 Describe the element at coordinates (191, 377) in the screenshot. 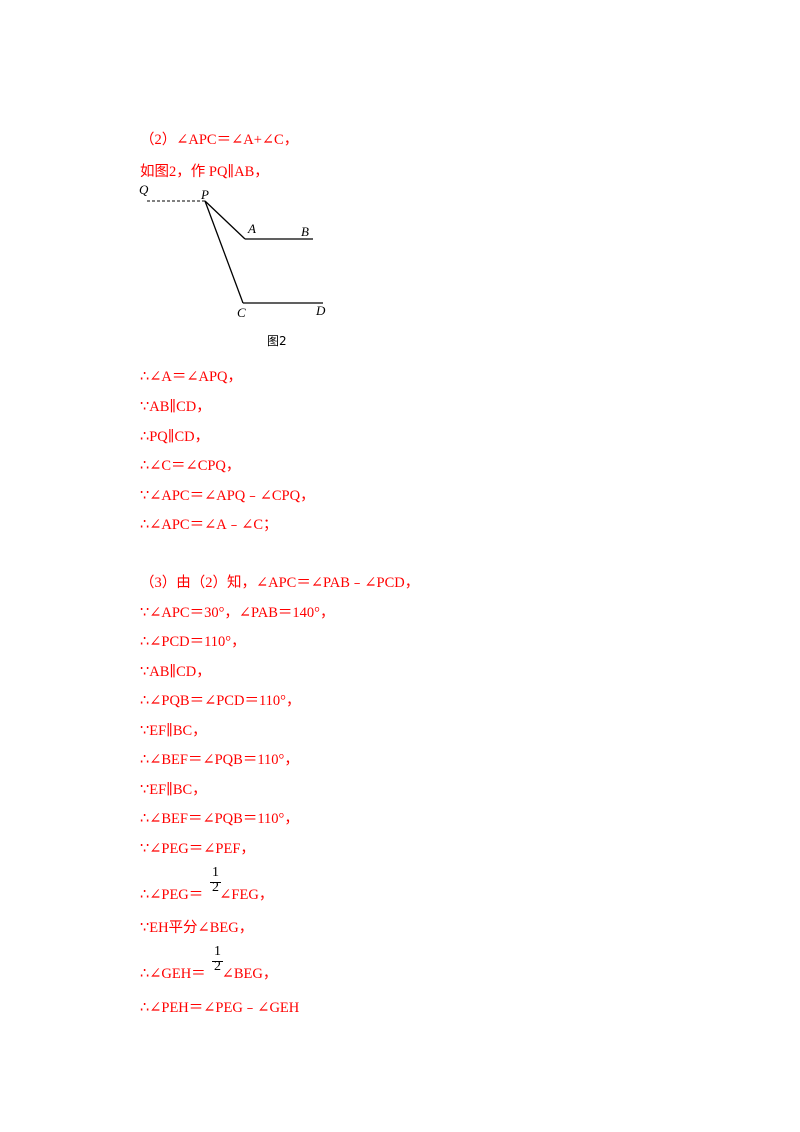

I see `proof-line: ∴∠A＝∠APQ，` at that location.